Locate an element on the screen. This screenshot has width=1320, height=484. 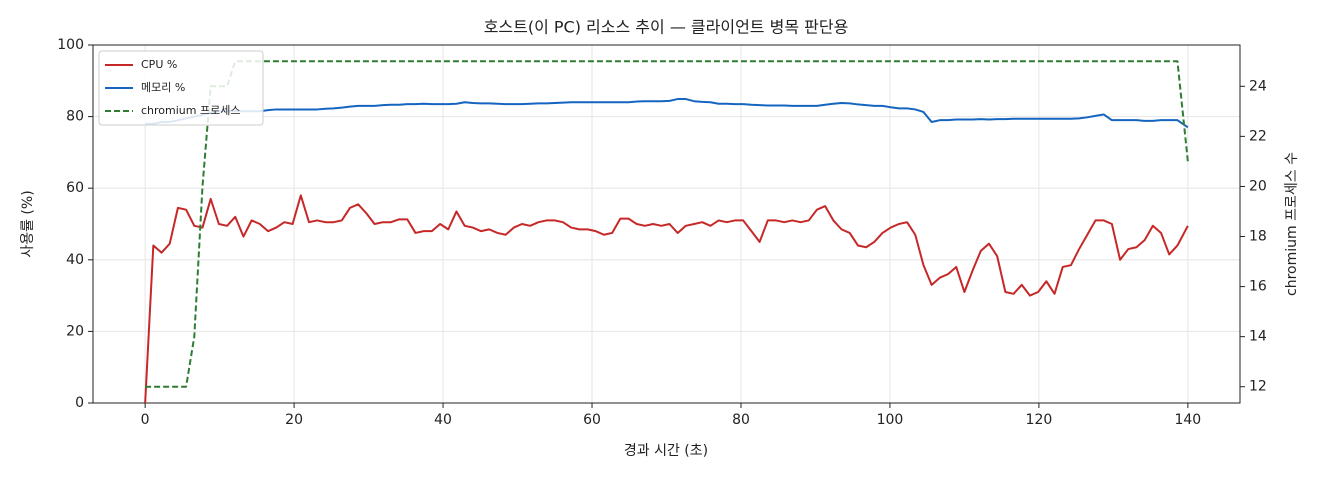
y2-tick-label: 12 is located at coordinates (1258, 387).